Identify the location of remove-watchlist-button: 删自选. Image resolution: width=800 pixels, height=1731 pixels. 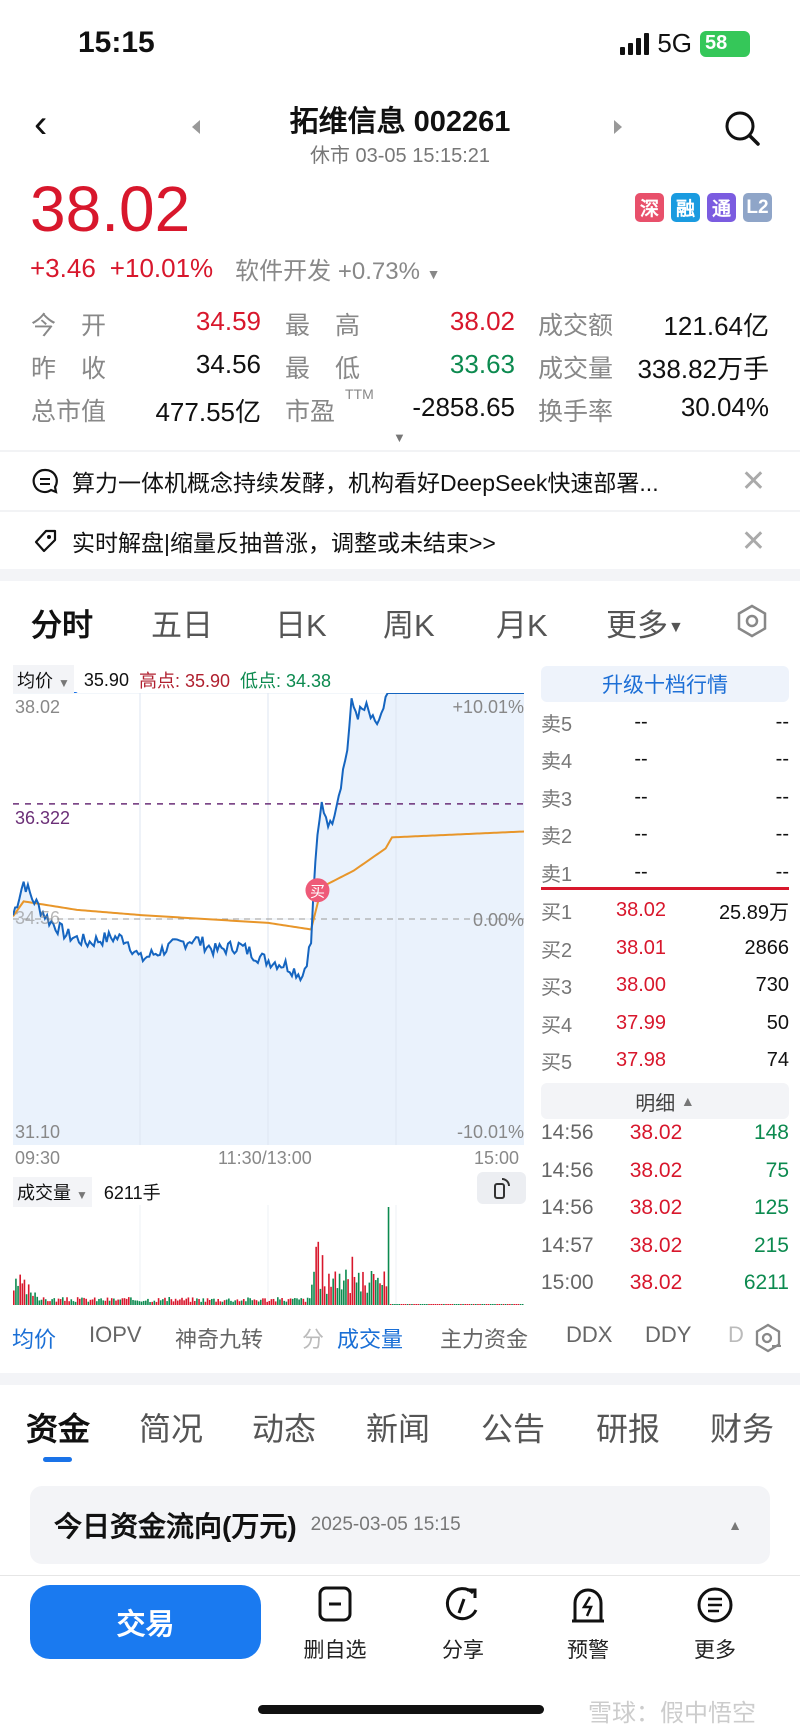
(335, 1624).